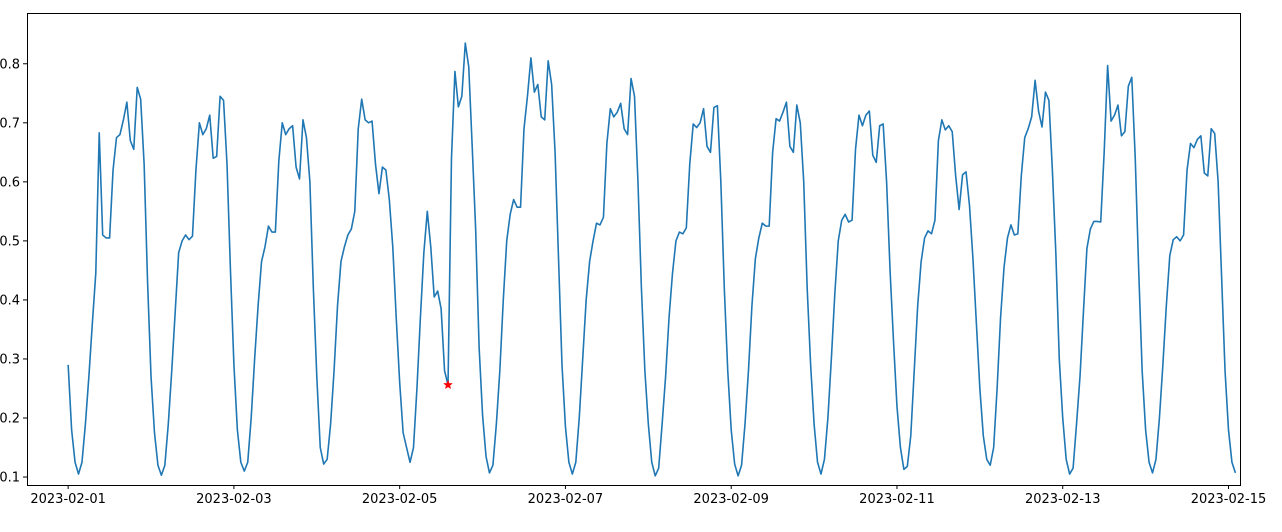  What do you see at coordinates (10, 182) in the screenshot?
I see `y-tick-label: 0.6` at bounding box center [10, 182].